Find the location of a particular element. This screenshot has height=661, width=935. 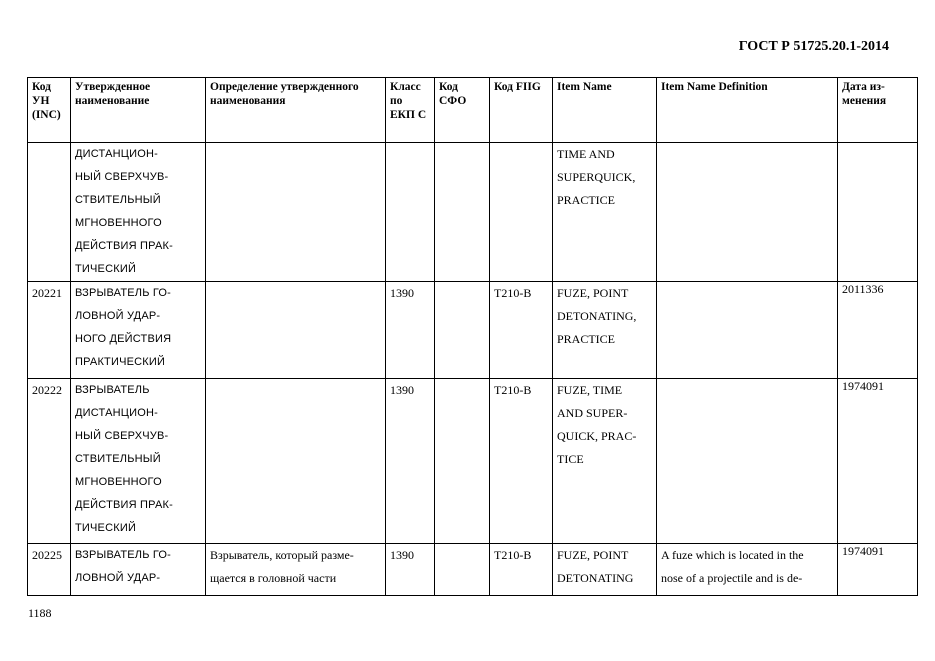

cell-inc is located at coordinates (49, 212).